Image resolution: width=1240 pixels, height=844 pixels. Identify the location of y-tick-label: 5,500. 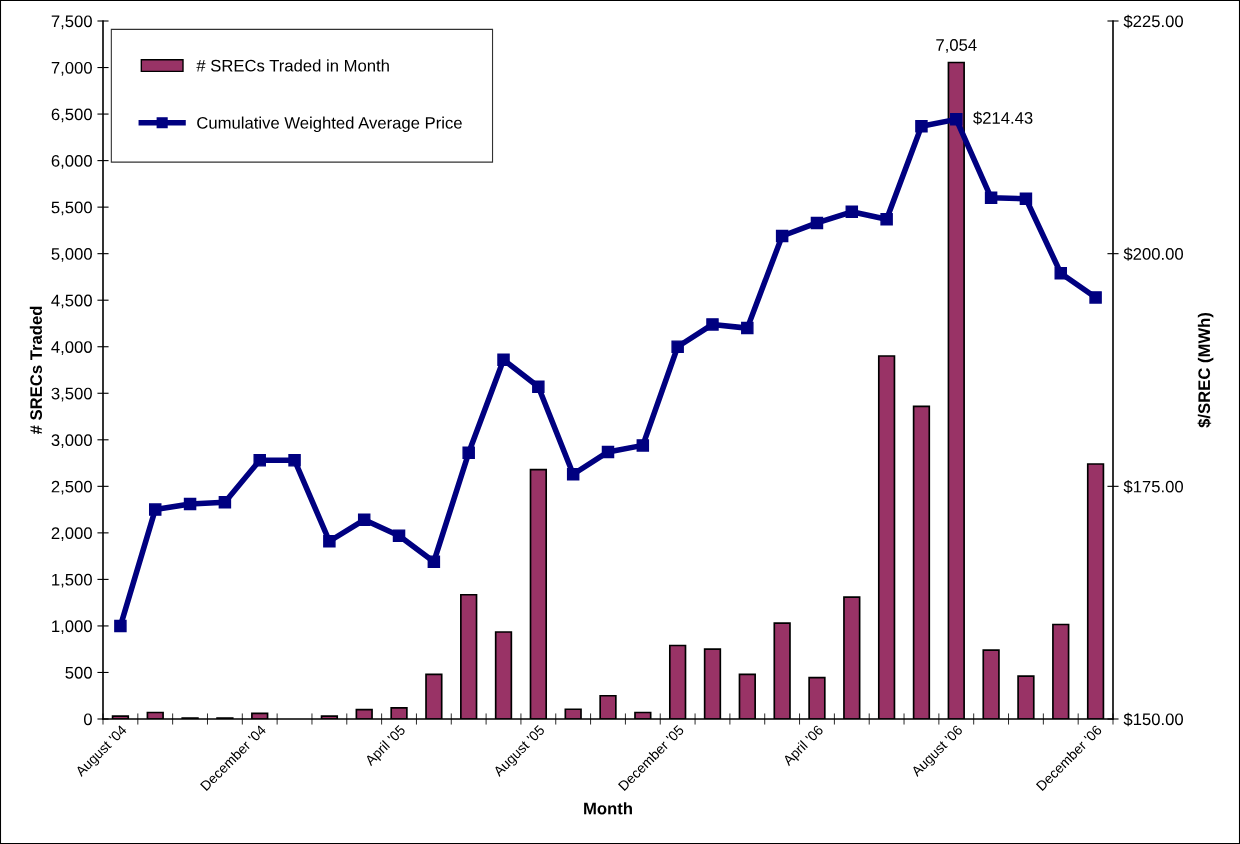
(71, 208).